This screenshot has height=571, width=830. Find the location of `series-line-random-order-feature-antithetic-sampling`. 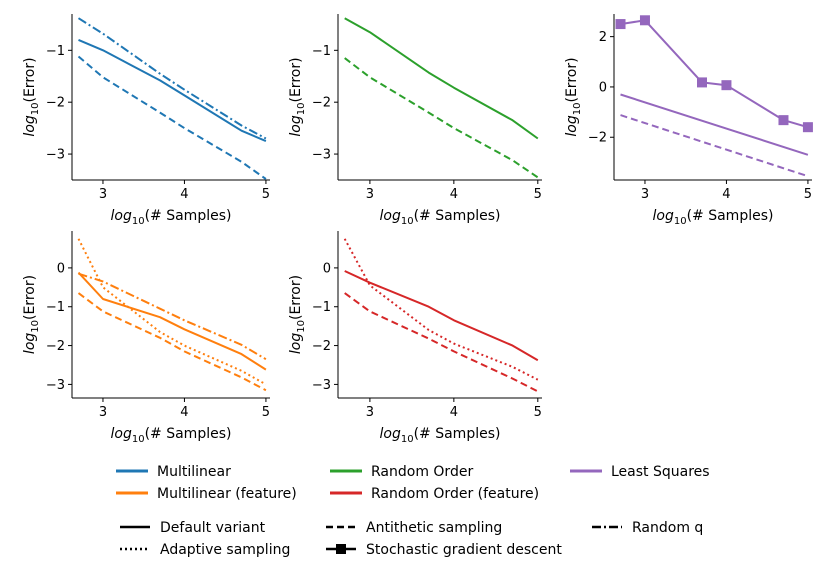

series-line-random-order-feature-antithetic-sampling is located at coordinates (441, 342).